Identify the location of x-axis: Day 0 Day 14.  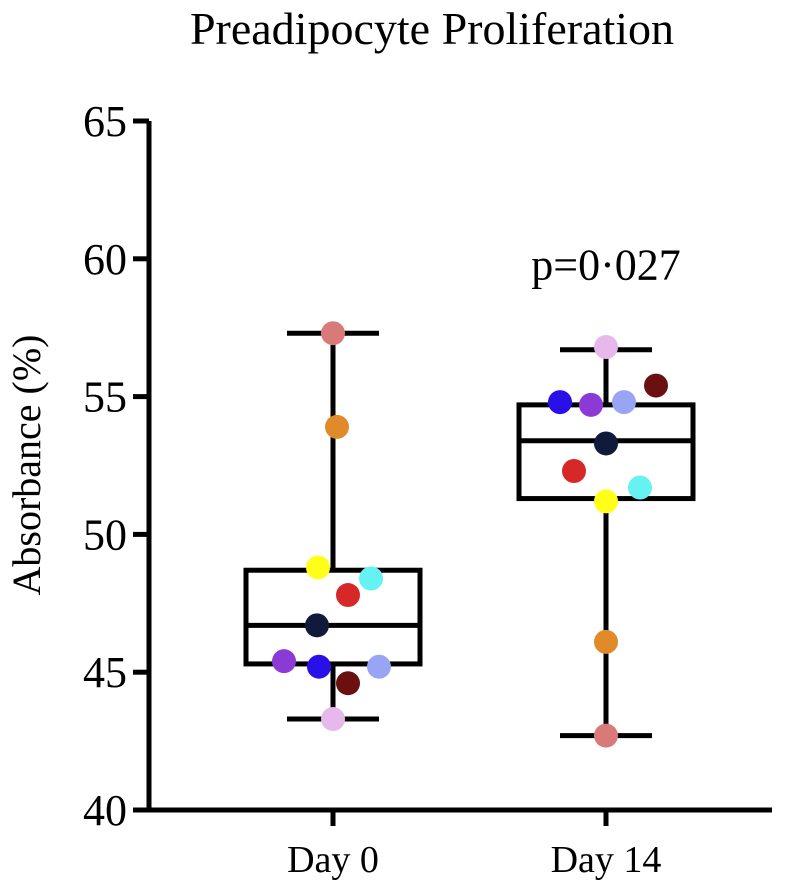
(459, 844).